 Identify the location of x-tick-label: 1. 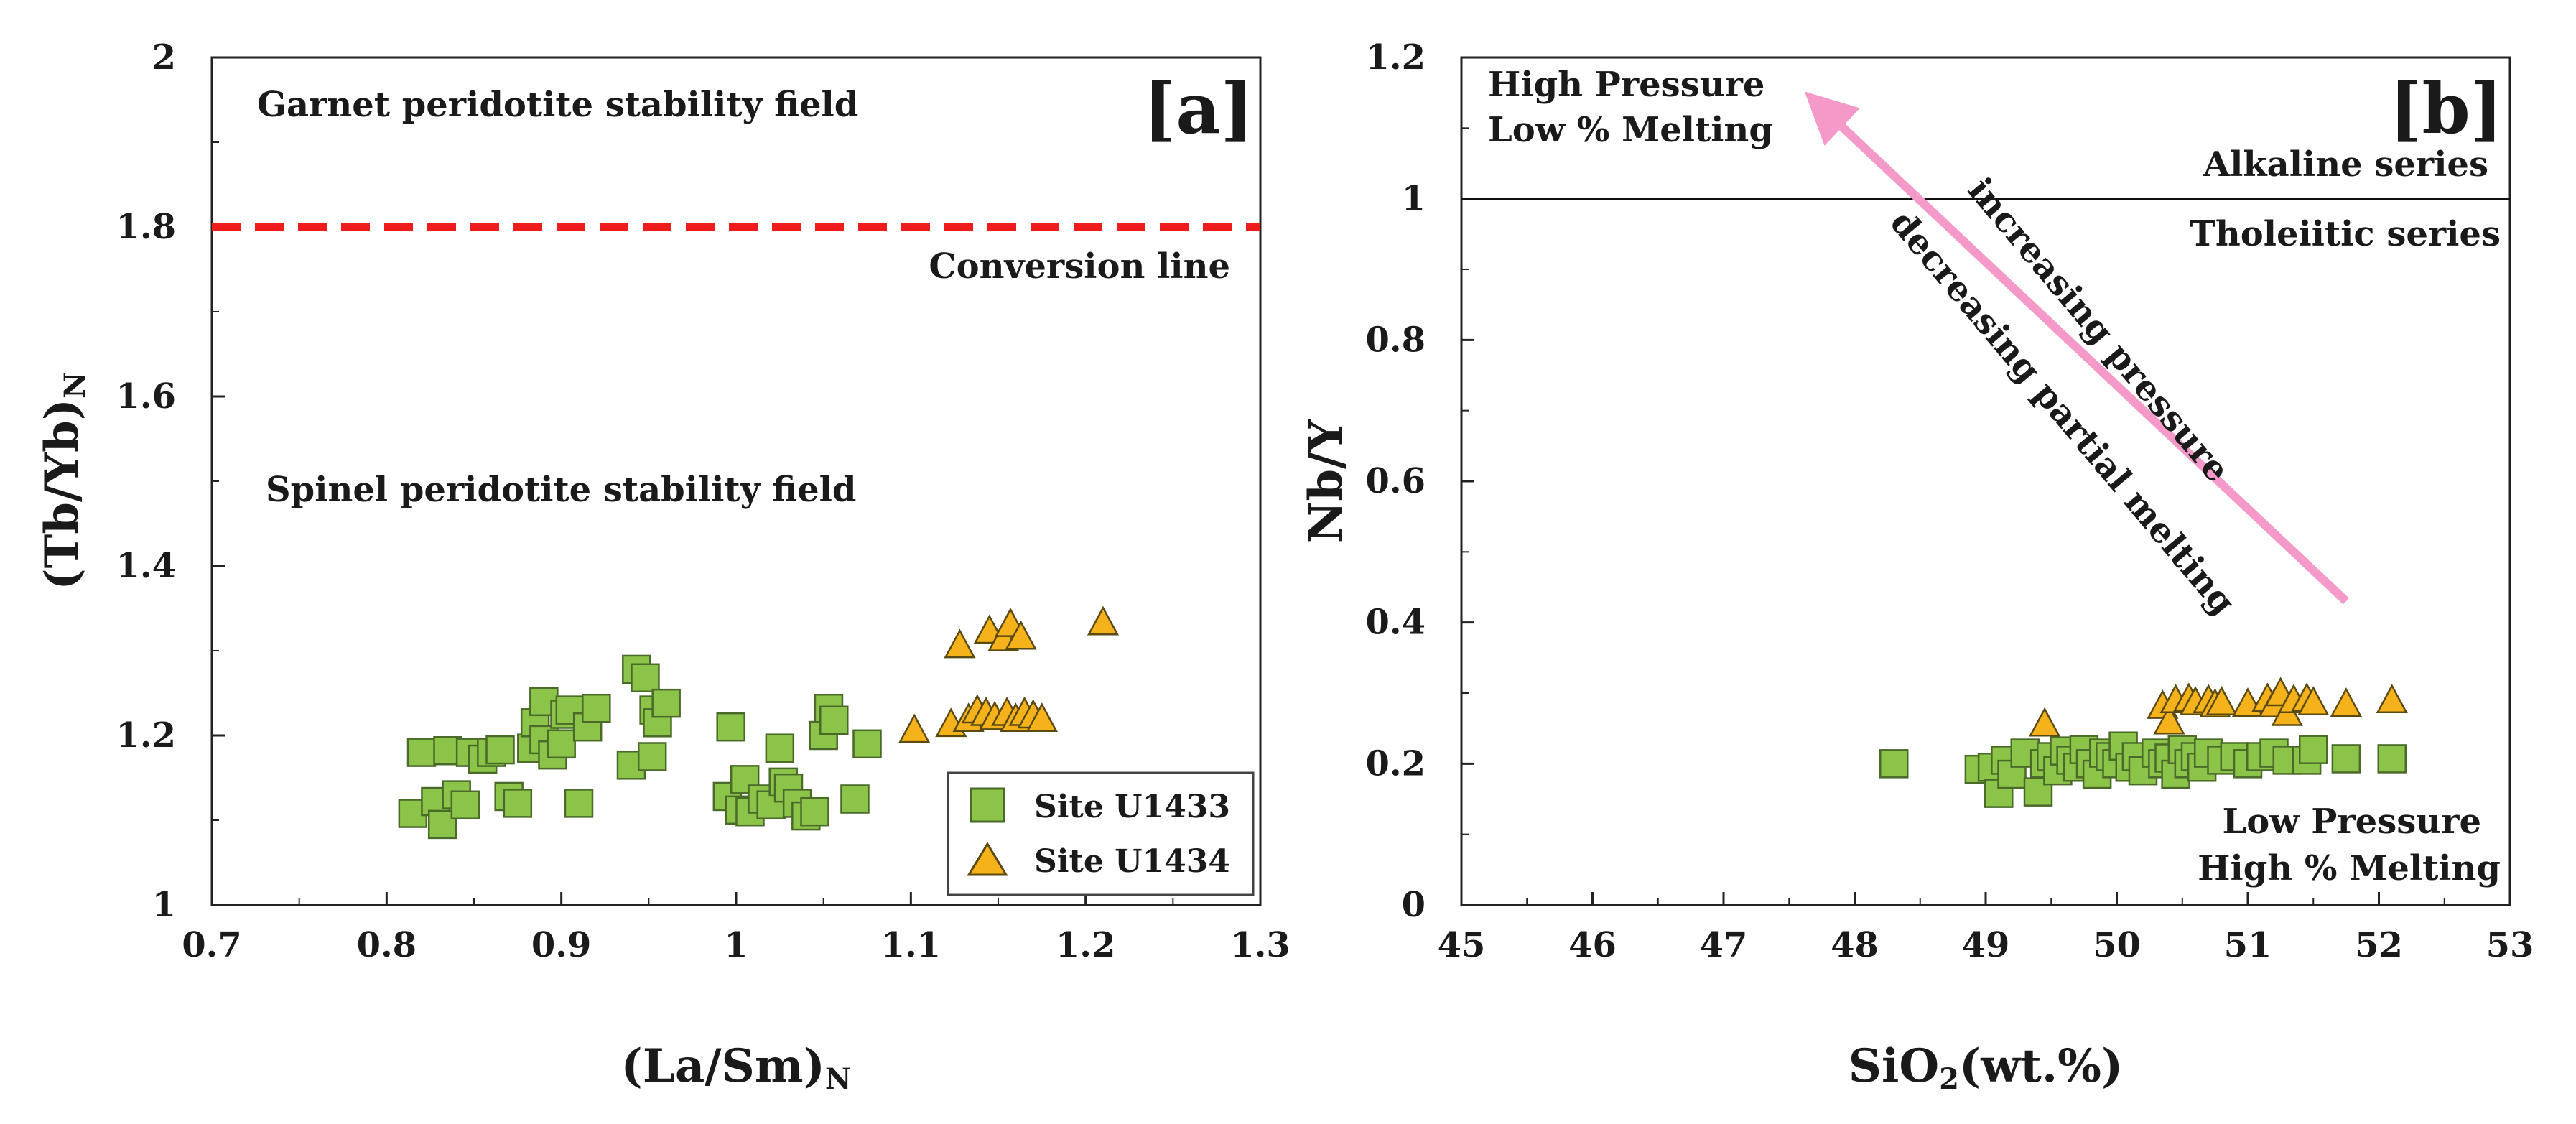
(736, 945).